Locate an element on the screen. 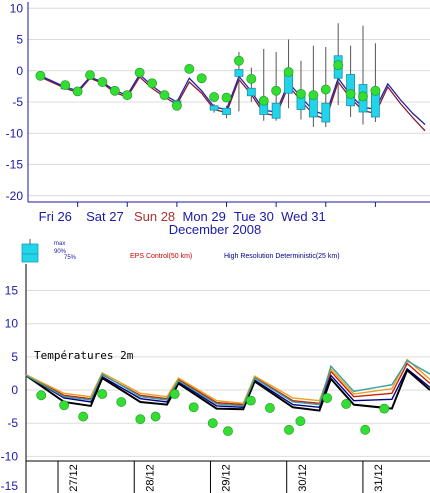  legend-high-res: High Resolution Deterministic(25 km) is located at coordinates (282, 256).